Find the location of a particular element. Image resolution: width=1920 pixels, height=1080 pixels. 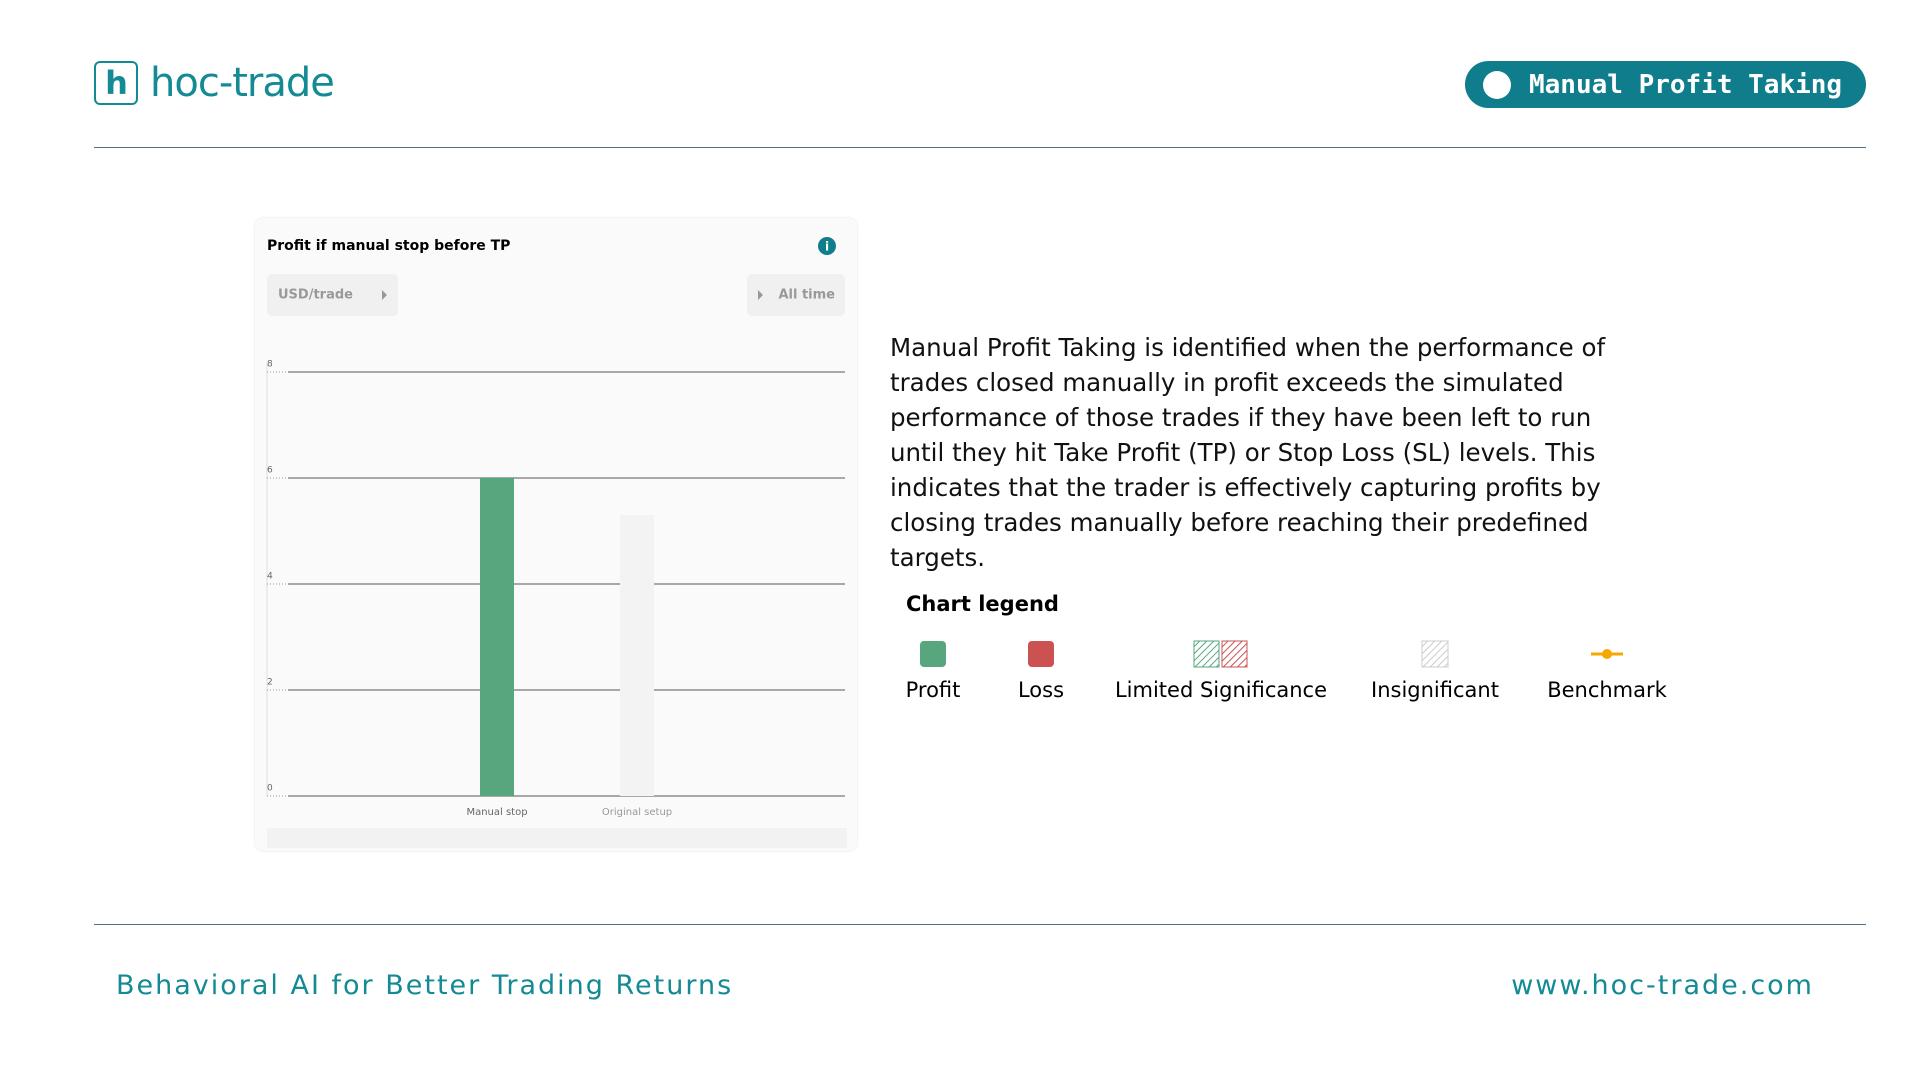

legend-label: Profit is located at coordinates (933, 690).